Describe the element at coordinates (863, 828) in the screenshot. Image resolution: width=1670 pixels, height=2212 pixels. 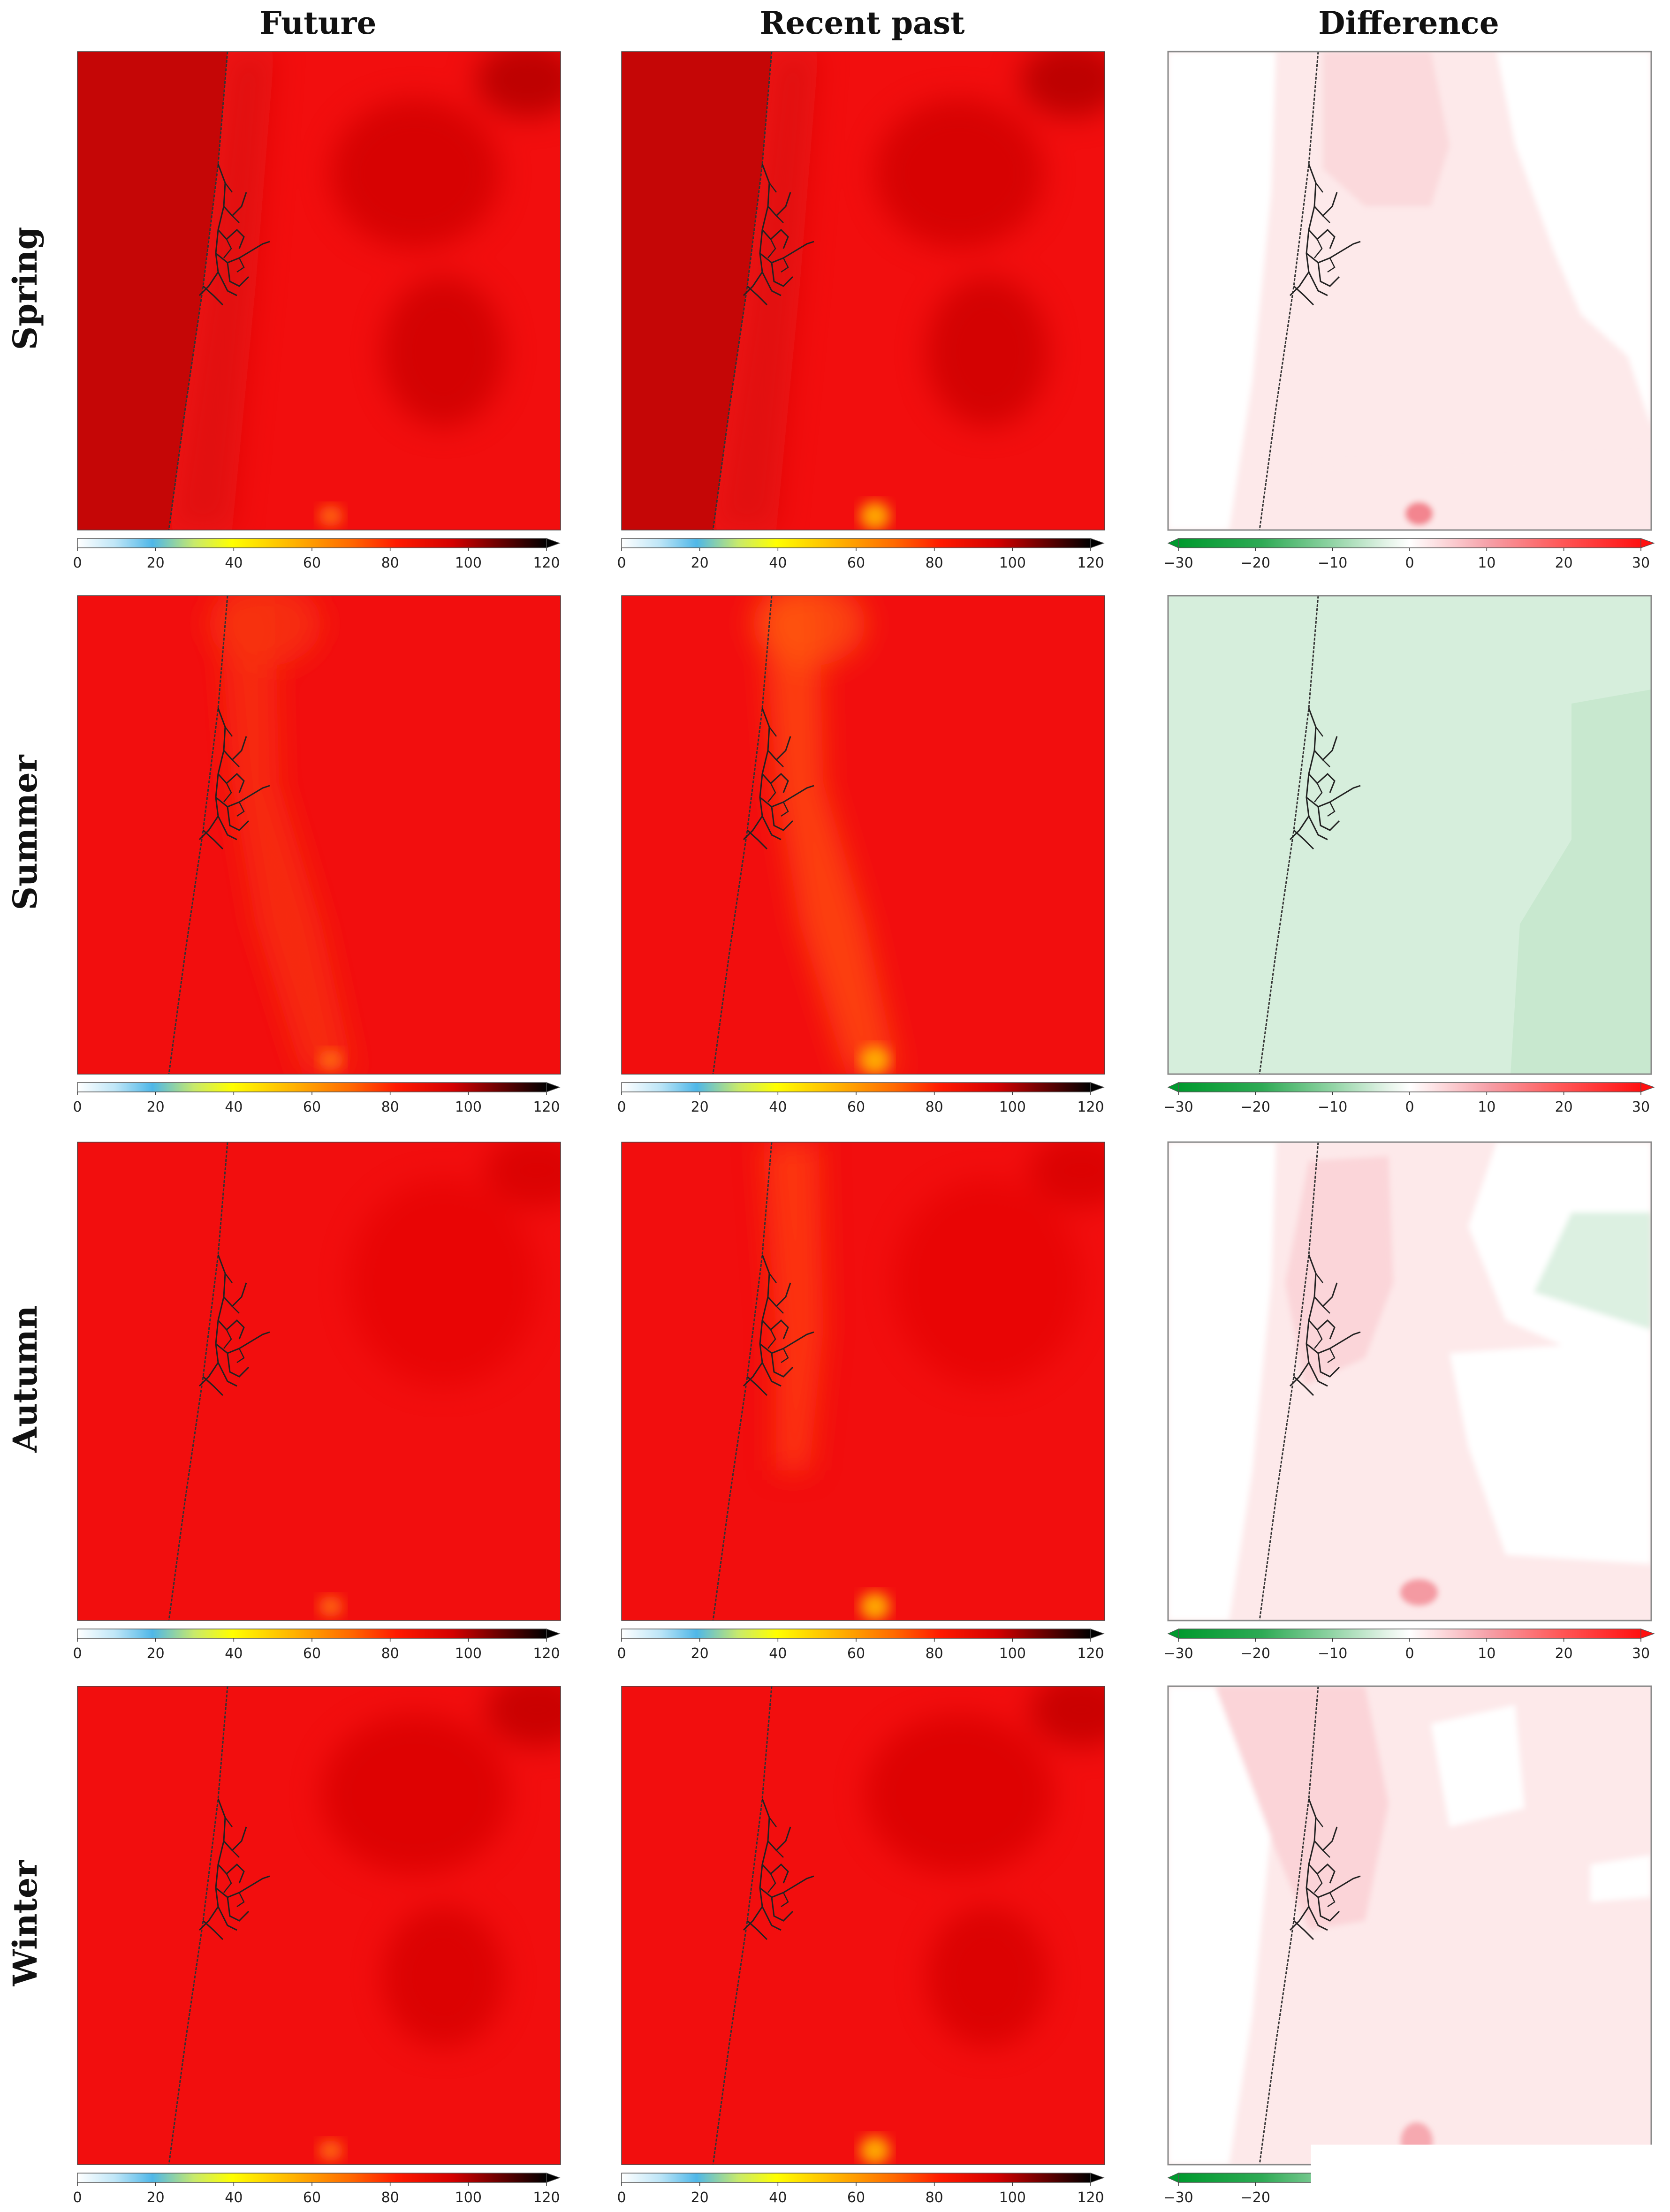
I see `map-panel-recent-past-summer` at that location.